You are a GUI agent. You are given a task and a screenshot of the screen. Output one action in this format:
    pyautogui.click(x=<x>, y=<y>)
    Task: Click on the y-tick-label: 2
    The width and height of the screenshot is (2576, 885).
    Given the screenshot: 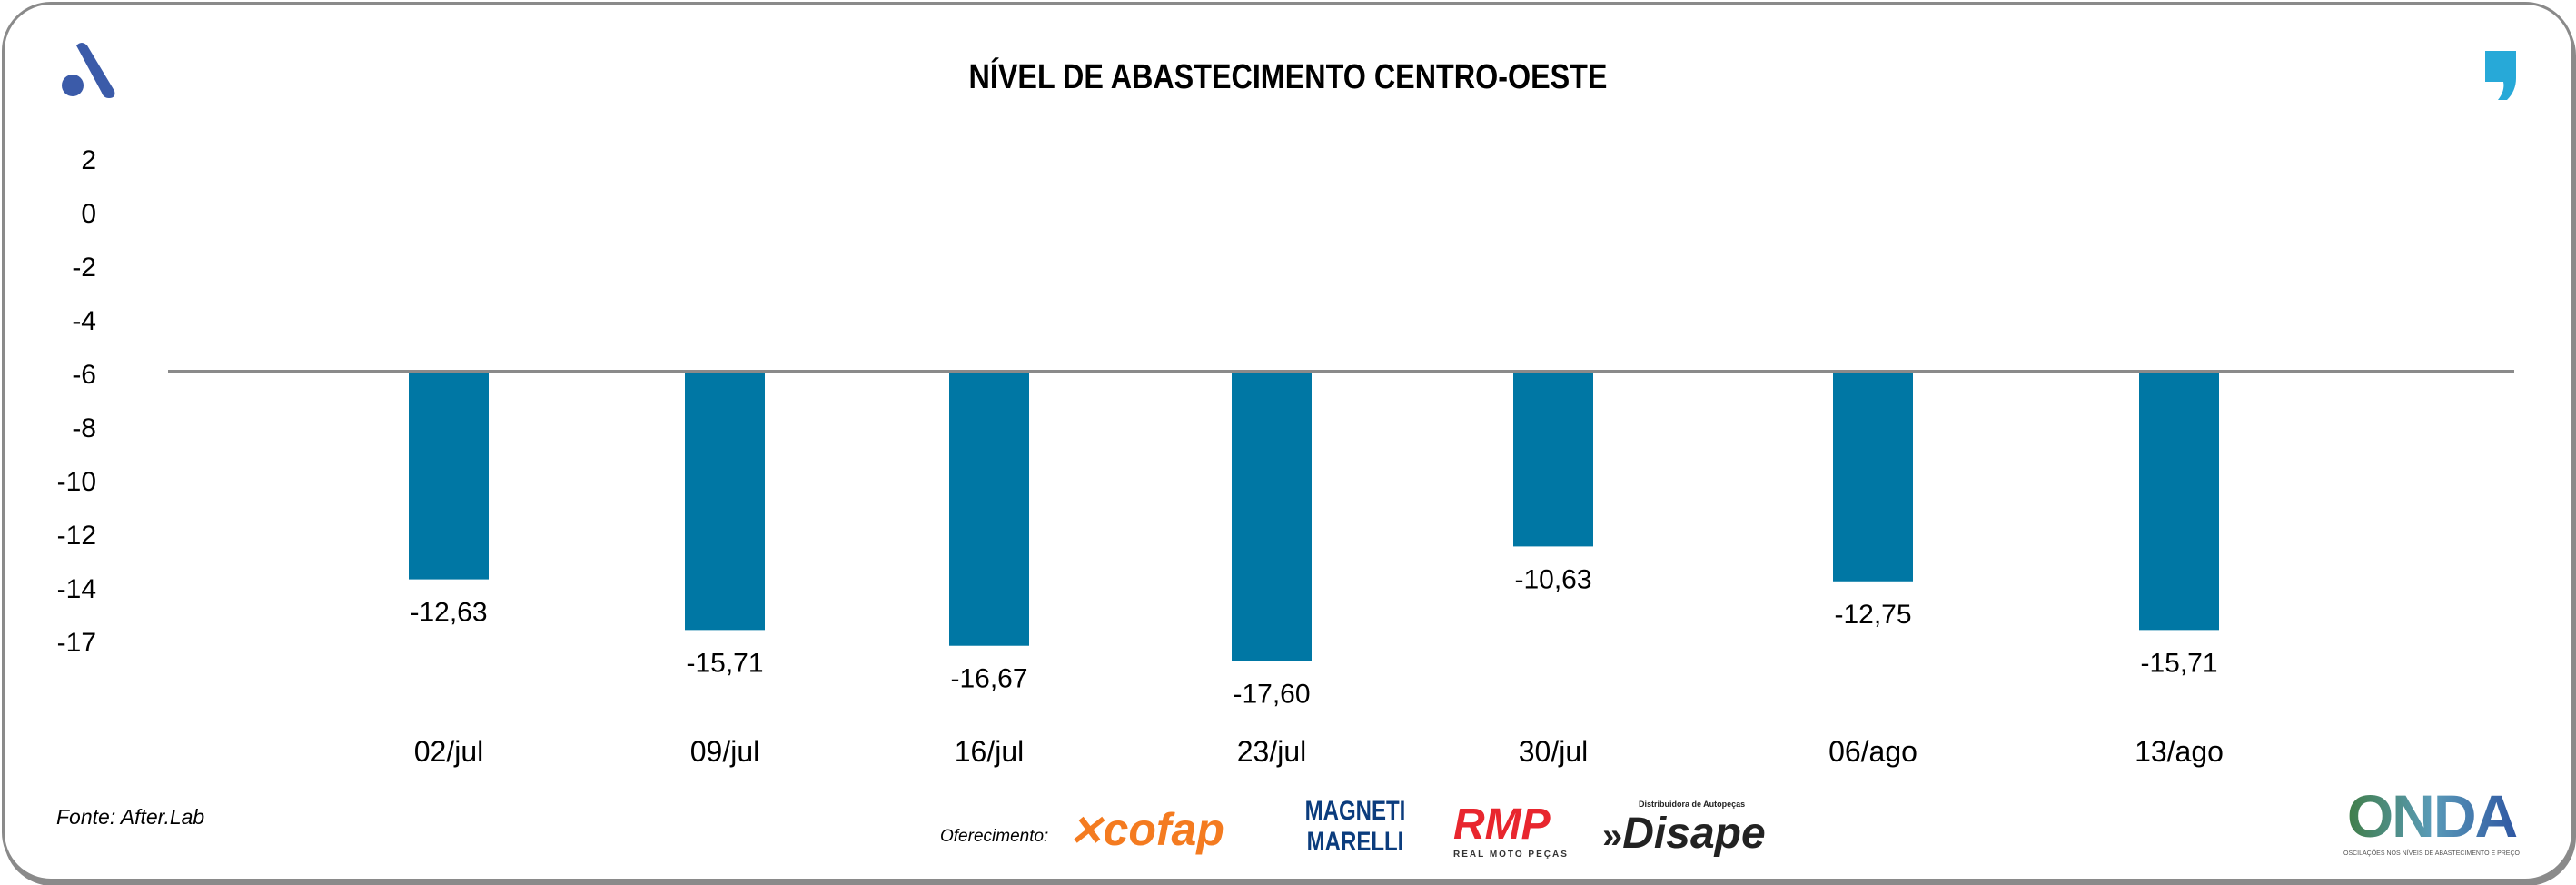 What is the action you would take?
    pyautogui.click(x=88, y=160)
    